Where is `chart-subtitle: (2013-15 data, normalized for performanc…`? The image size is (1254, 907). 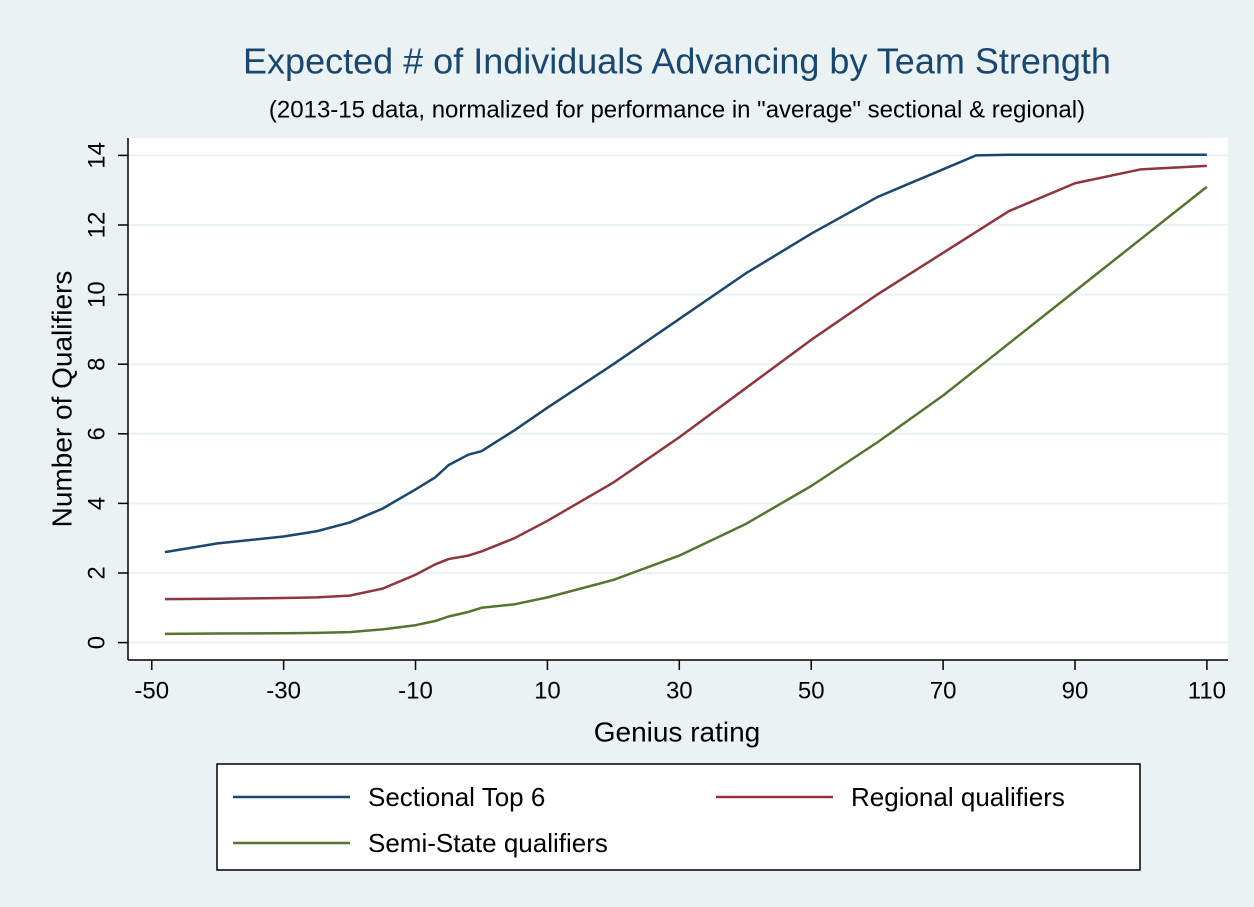 chart-subtitle: (2013-15 data, normalized for performanc… is located at coordinates (677, 109).